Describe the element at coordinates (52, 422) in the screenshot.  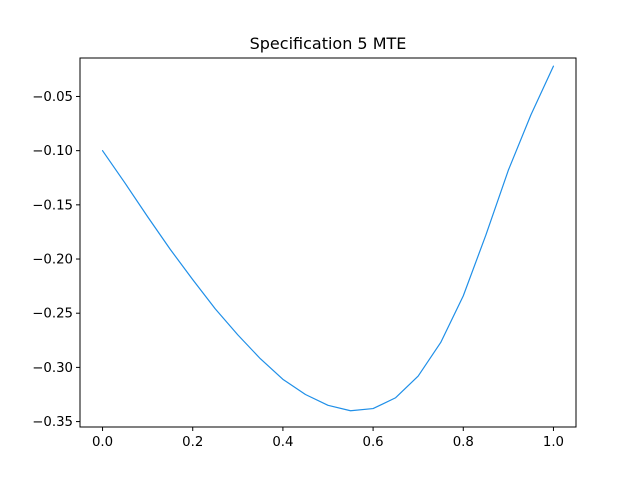
I see `y-tick-label: −0.35` at that location.